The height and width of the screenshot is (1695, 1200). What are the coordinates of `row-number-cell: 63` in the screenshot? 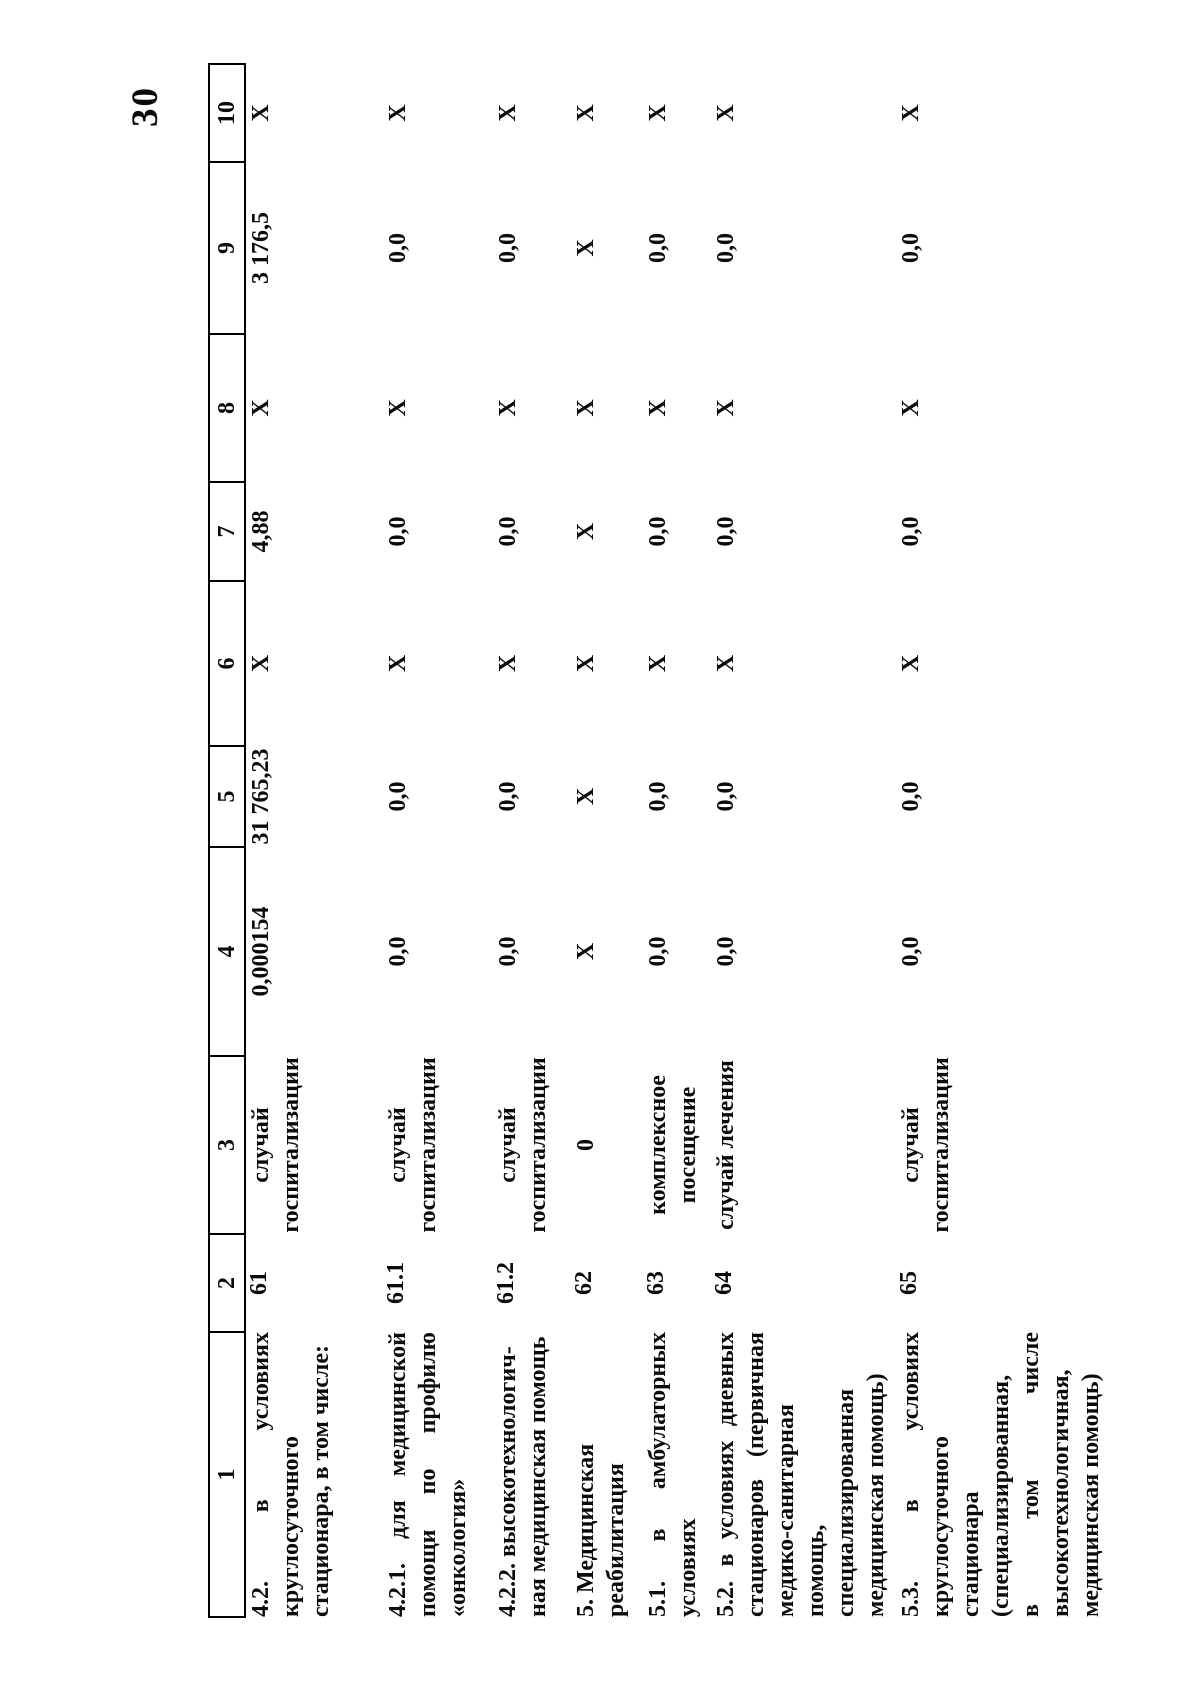 It's located at (656, 1283).